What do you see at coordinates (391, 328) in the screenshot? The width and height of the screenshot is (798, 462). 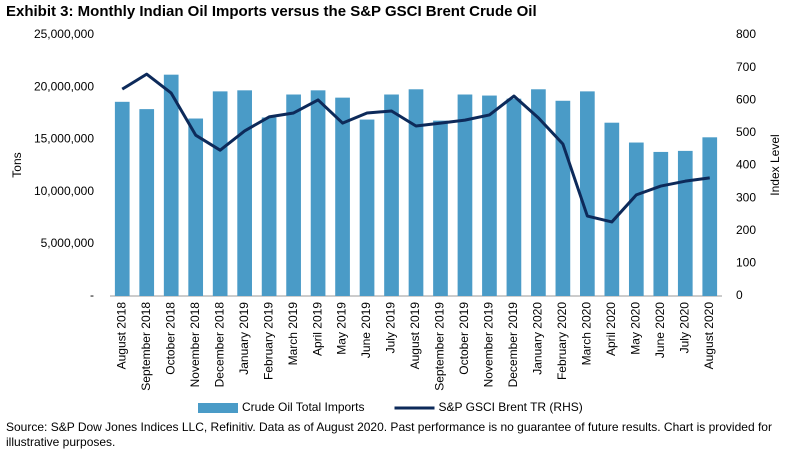 I see `x-tick-label: July 2019` at bounding box center [391, 328].